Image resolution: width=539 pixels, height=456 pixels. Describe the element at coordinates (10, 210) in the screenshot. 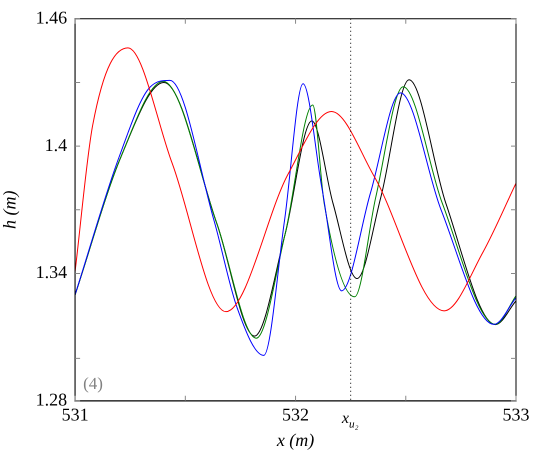

I see `y-axis-title: h (m)` at that location.